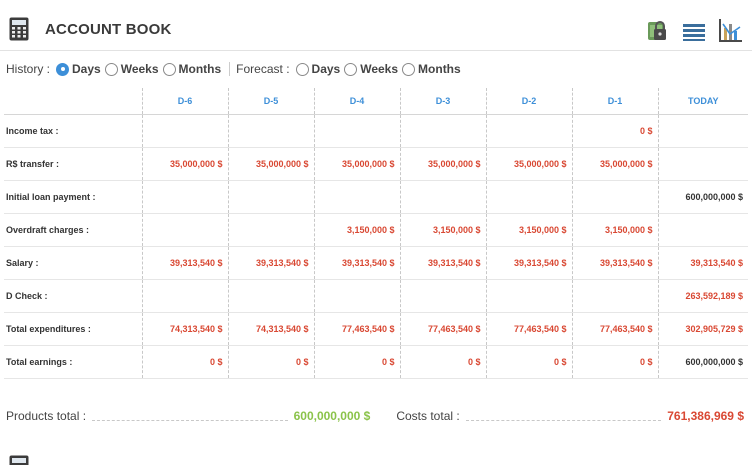  I want to click on table-header-row: D-6 D-5 D-4 D-3 D-2 D-1 TODAY, so click(376, 101).